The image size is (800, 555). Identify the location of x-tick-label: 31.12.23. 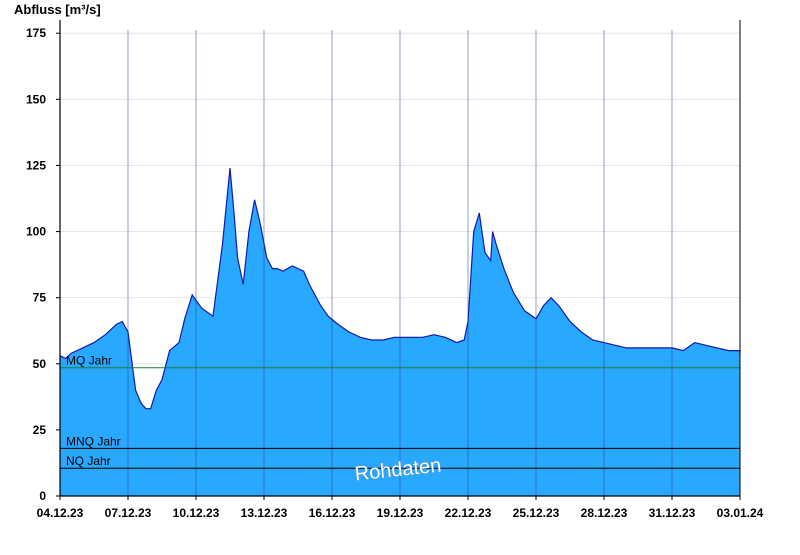
(672, 513).